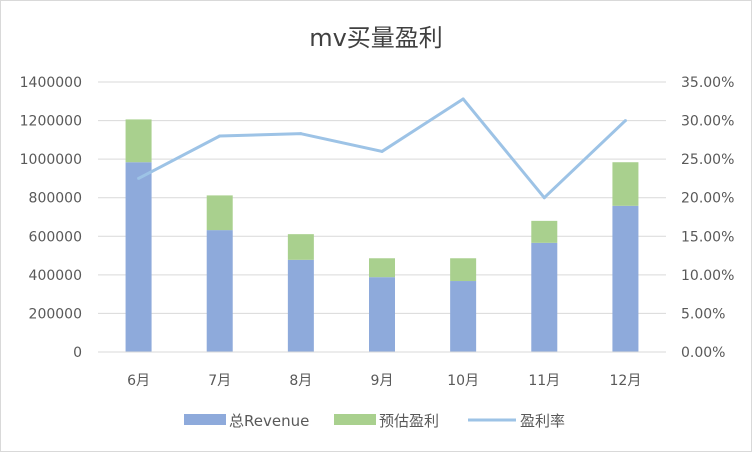 This screenshot has width=752, height=452. I want to click on left-axis-tick-label: 800000, so click(55, 199).